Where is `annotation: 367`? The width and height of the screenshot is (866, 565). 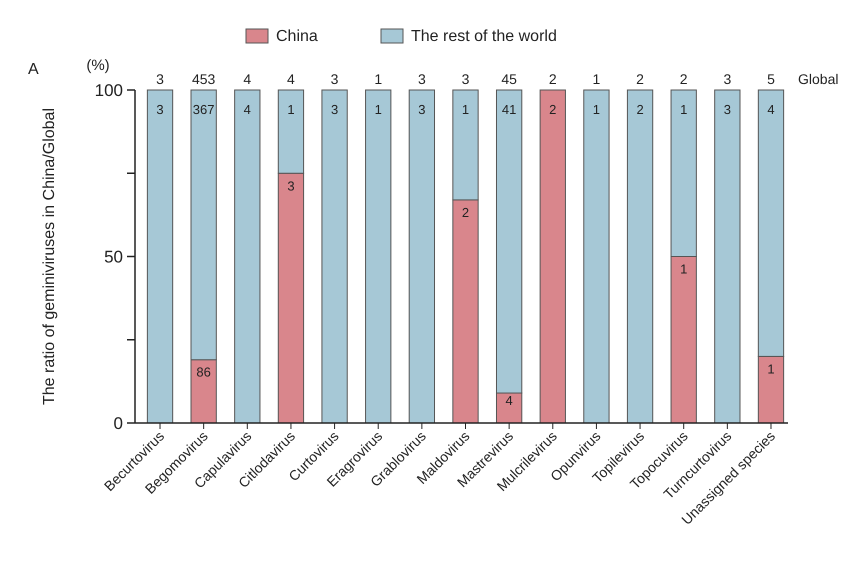
annotation: 367 is located at coordinates (203, 109).